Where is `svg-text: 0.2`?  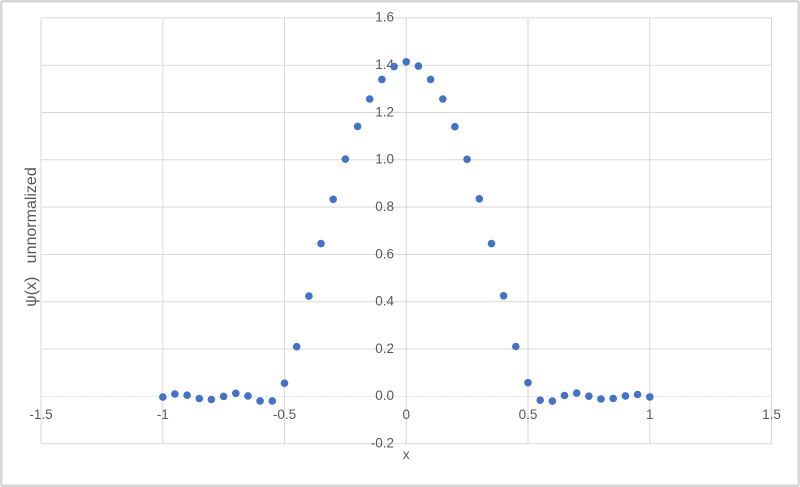 svg-text: 0.2 is located at coordinates (384, 348).